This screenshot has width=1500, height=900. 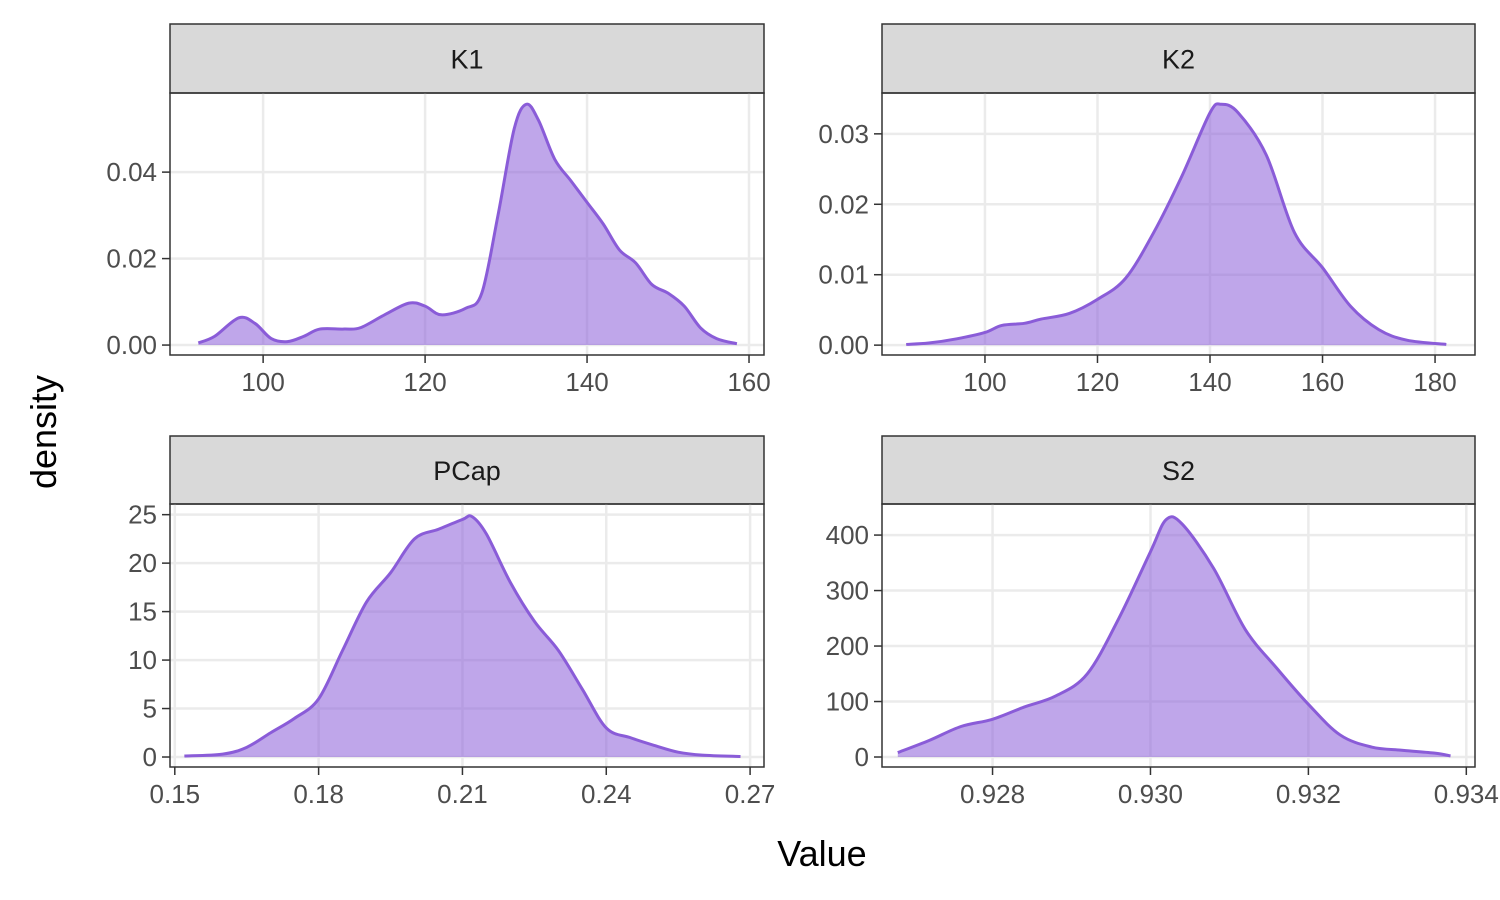 I want to click on x-tick-label: 0.21, so click(x=462, y=794).